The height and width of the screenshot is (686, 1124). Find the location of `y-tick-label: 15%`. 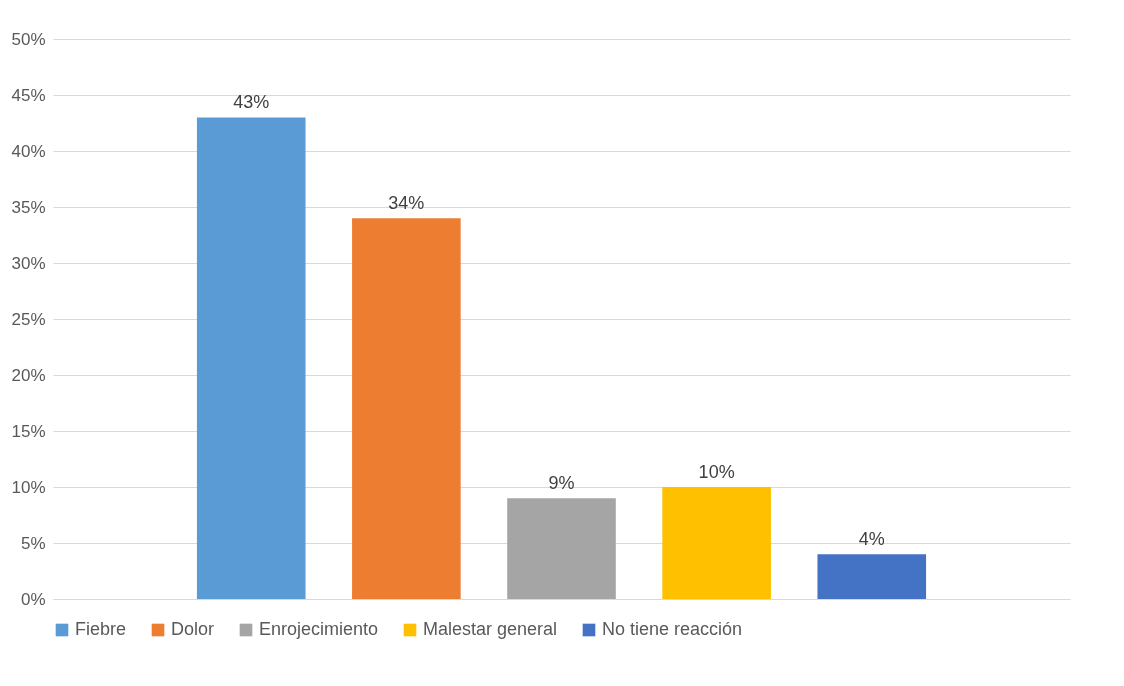

y-tick-label: 15% is located at coordinates (28, 431).